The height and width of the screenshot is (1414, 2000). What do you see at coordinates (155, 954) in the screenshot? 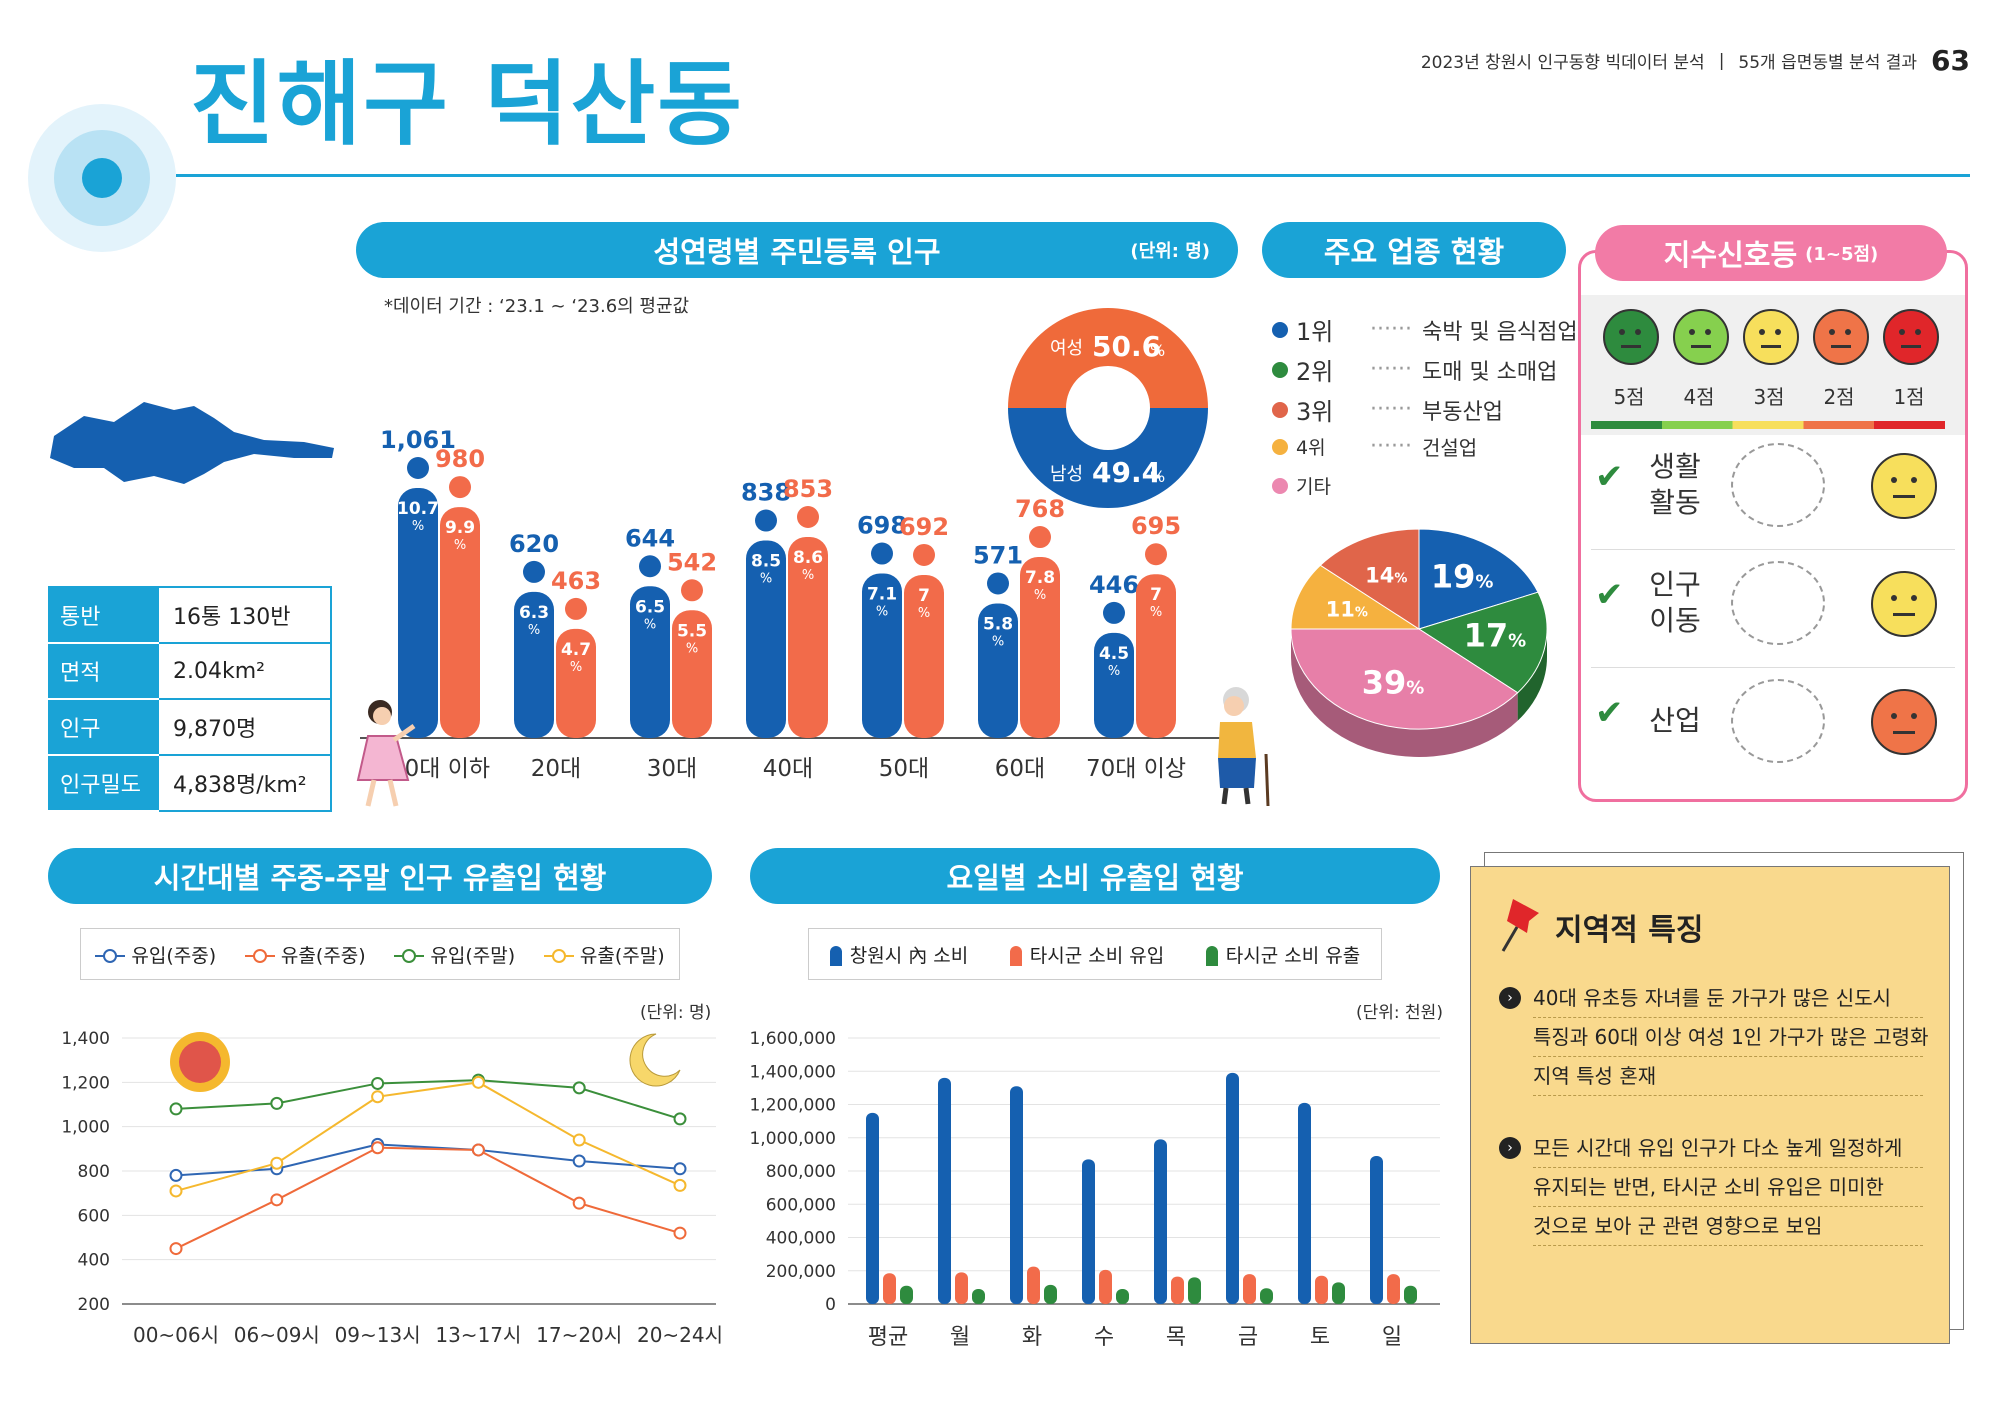
I see `legend-item: 유입(주중)` at bounding box center [155, 954].